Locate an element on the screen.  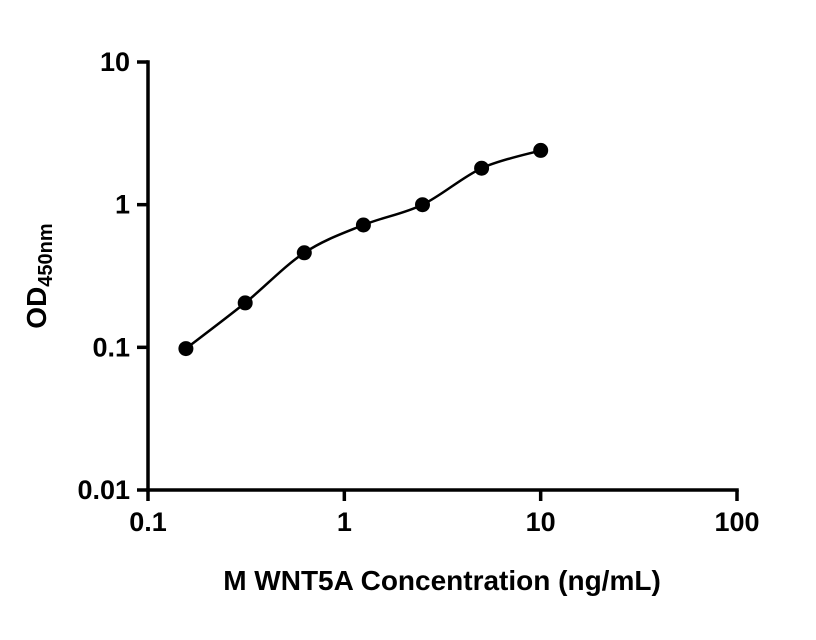
x-tick-label: 100 is located at coordinates (736, 522).